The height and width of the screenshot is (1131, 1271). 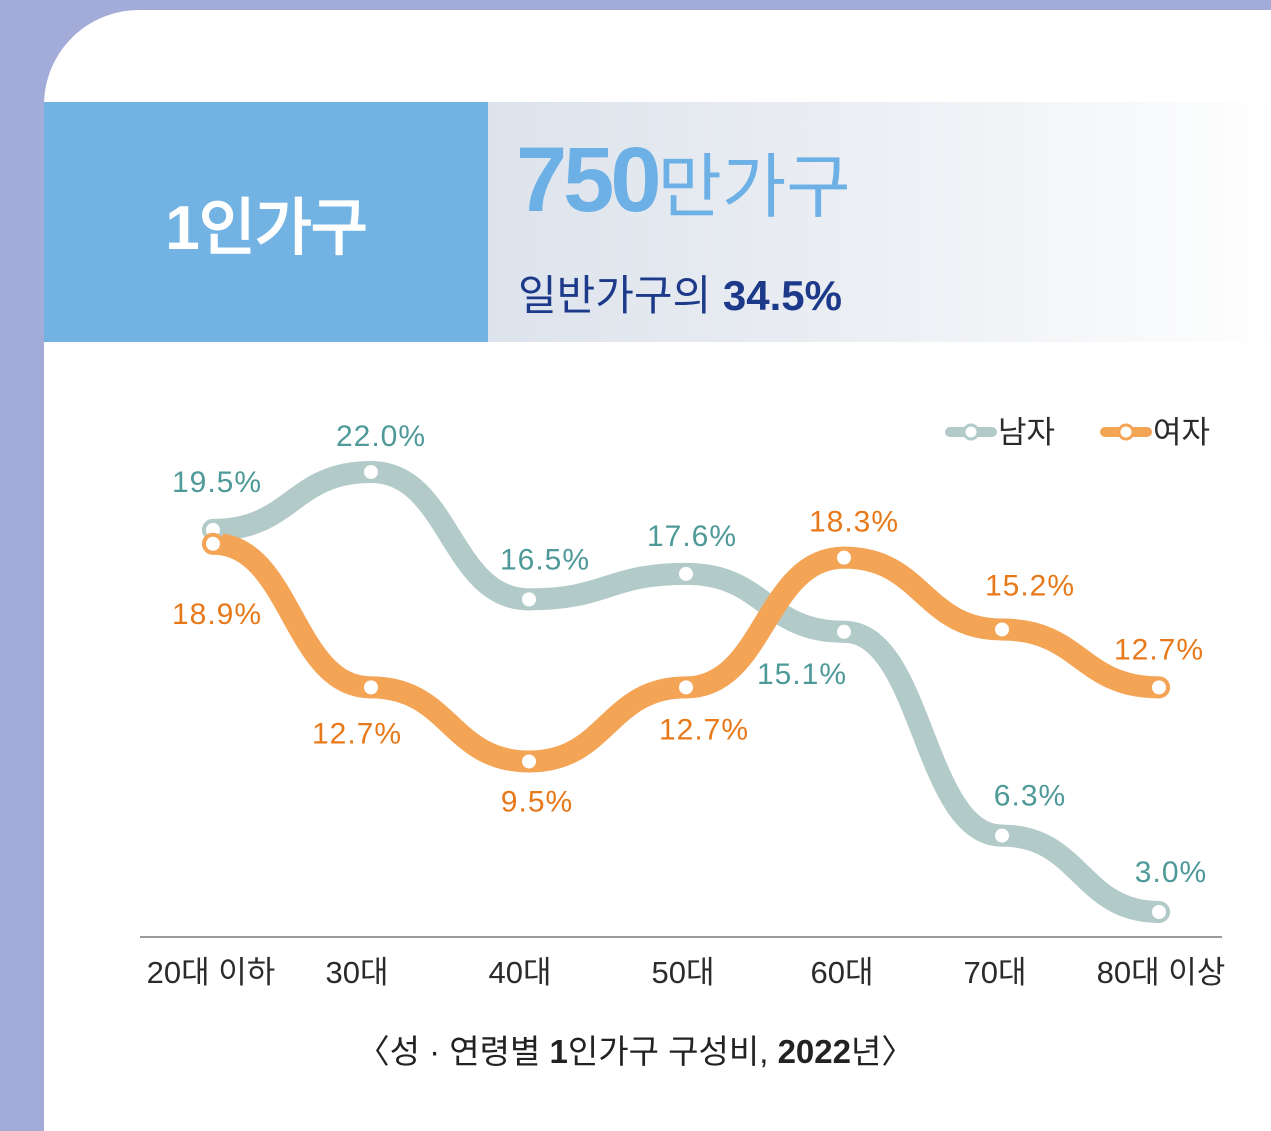 I want to click on banner-stats-block: 750만가구 일반가구의 34.5%, so click(x=879, y=222).